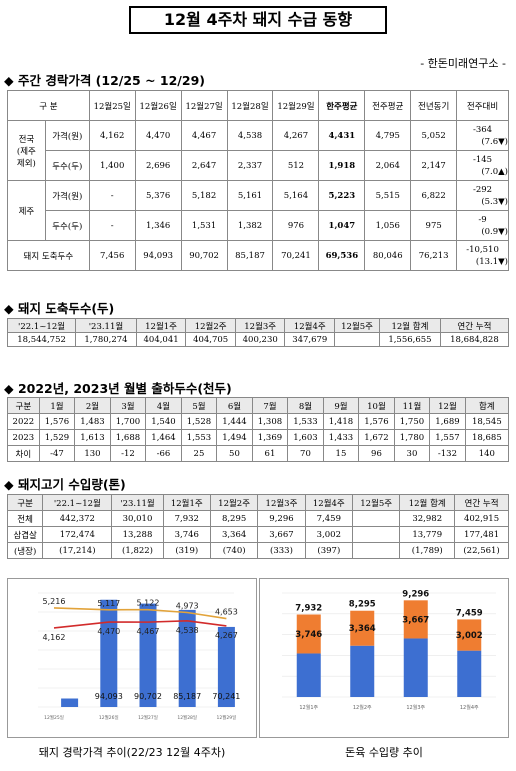 Image resolution: width=516 pixels, height=771 pixels. I want to click on table-cell: 1,533, so click(305, 421).